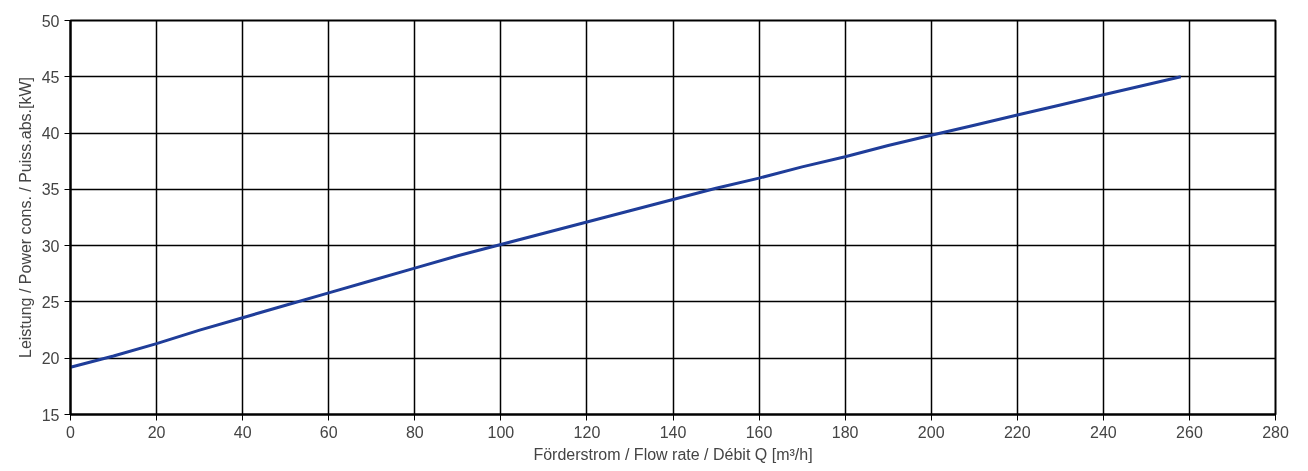 This screenshot has height=471, width=1308. What do you see at coordinates (50, 302) in the screenshot?
I see `y-tick-label: 25` at bounding box center [50, 302].